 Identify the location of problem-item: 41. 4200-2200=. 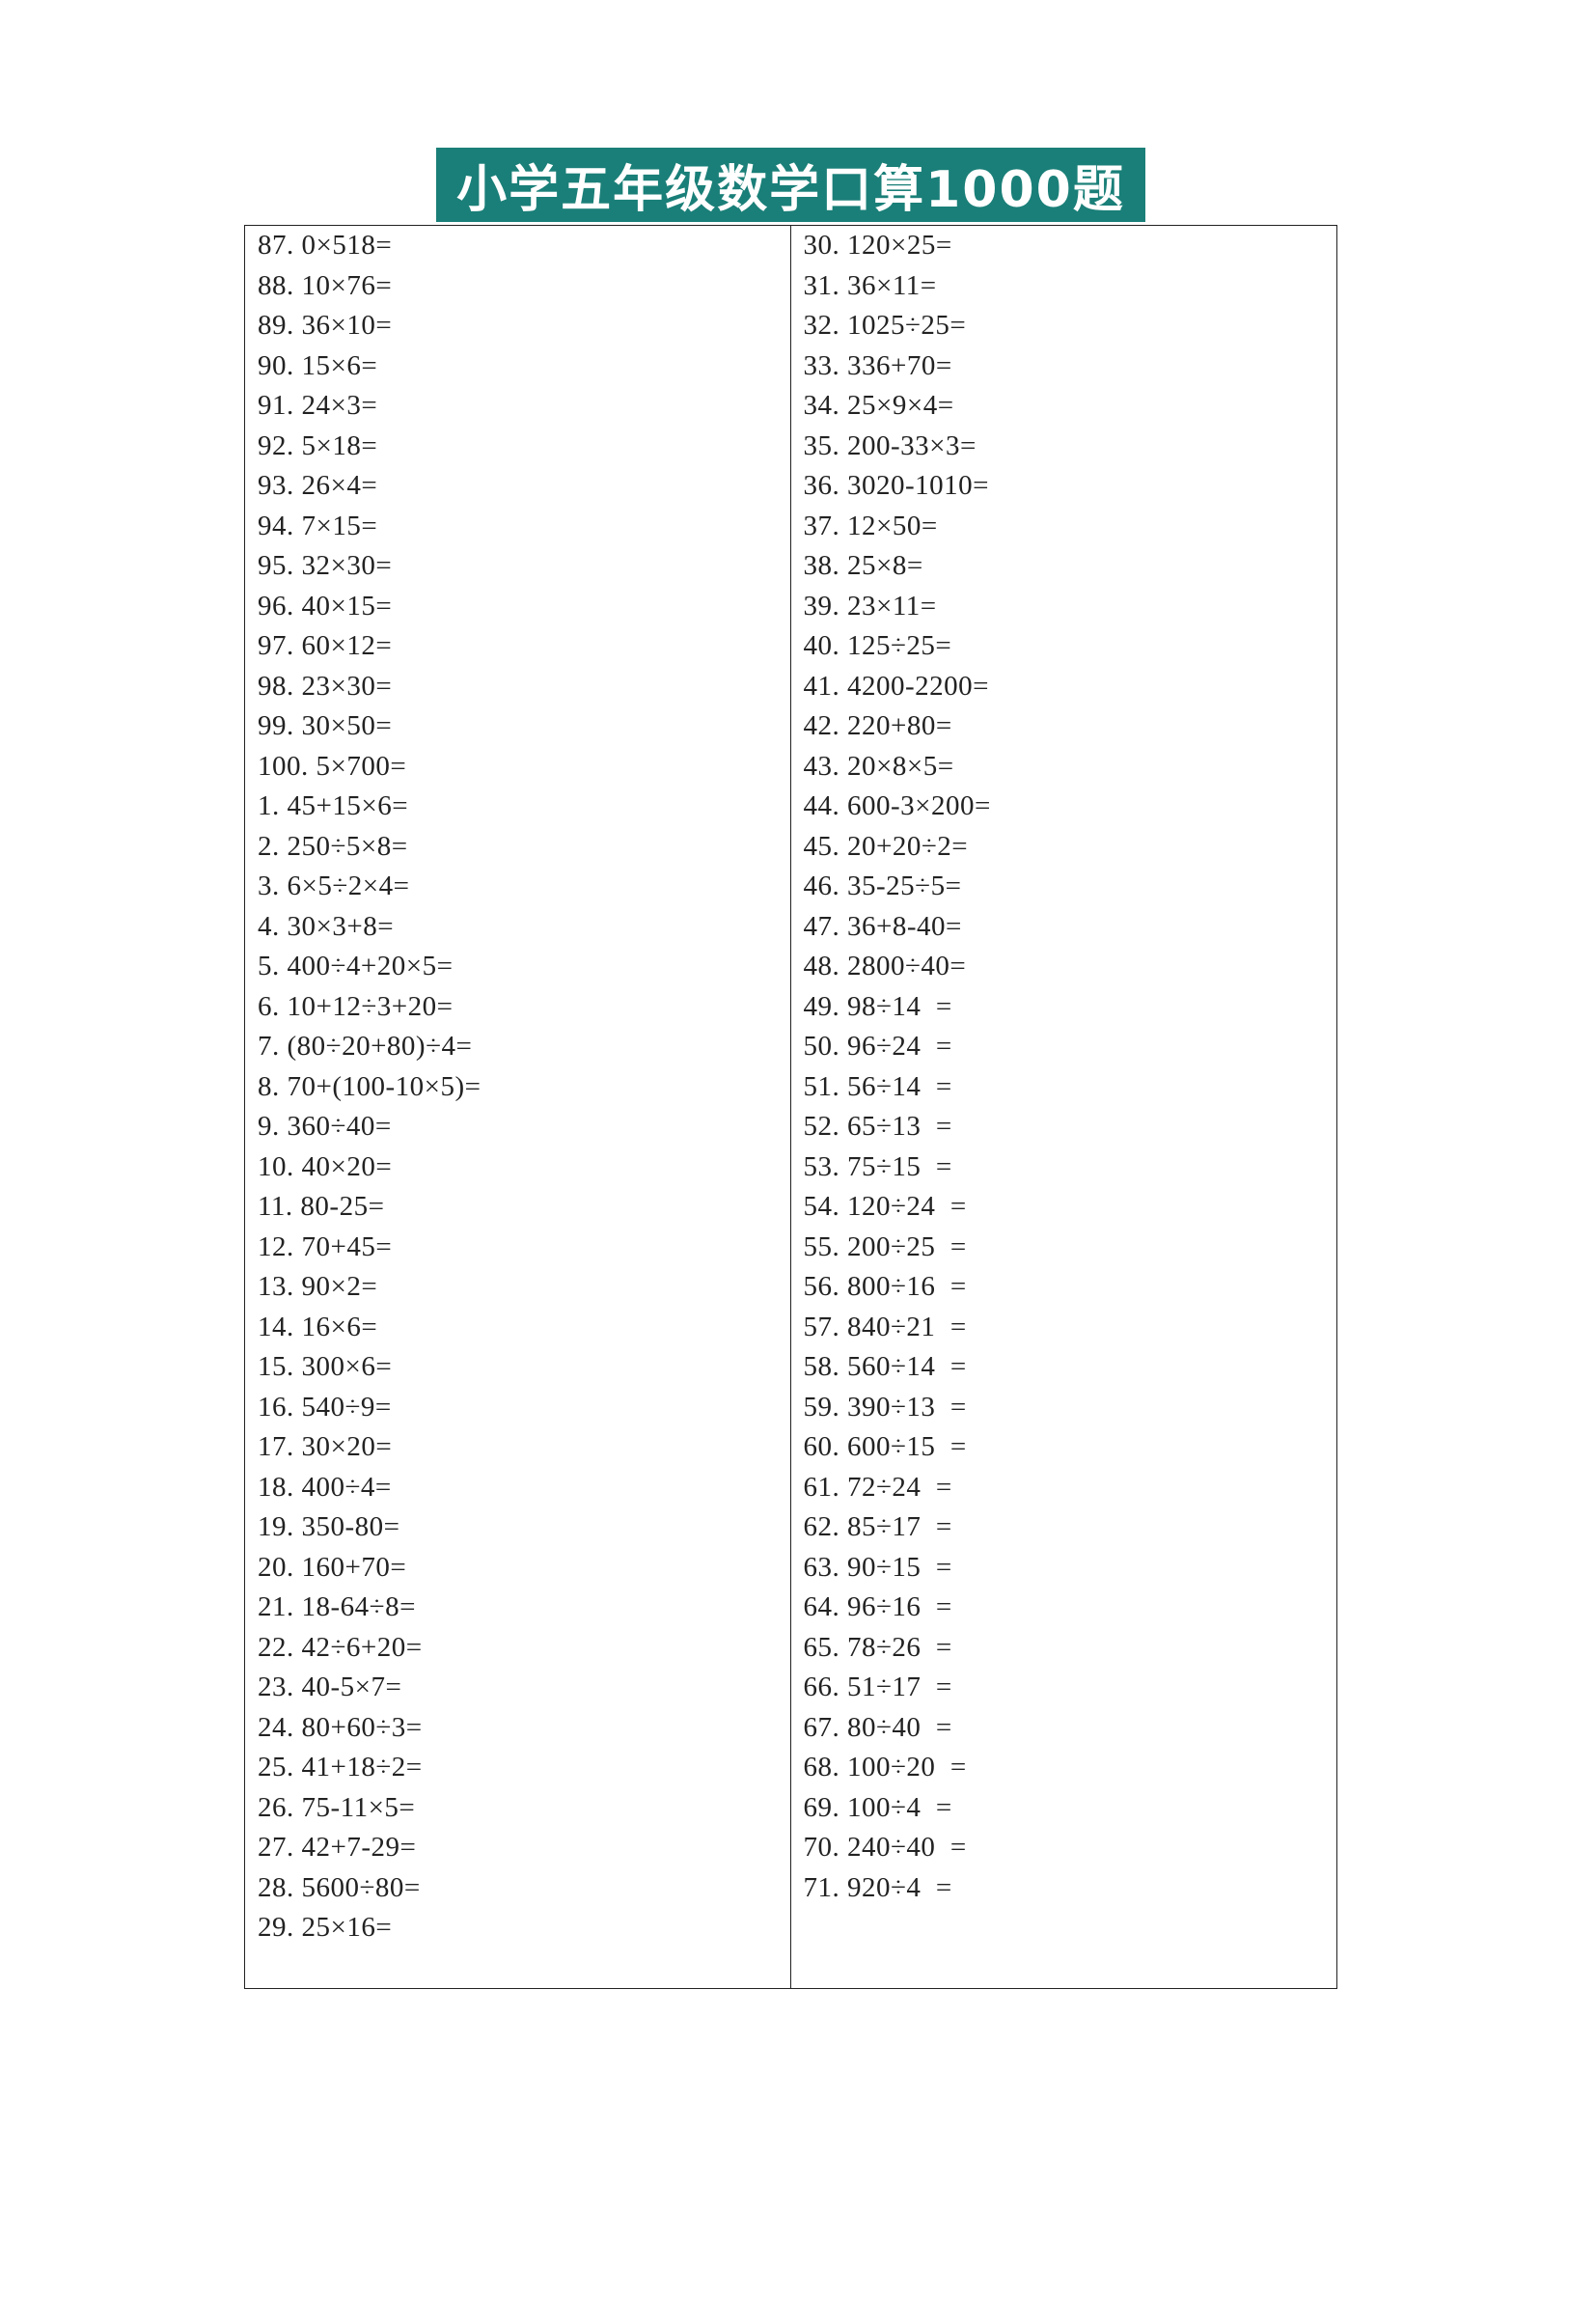
(897, 686).